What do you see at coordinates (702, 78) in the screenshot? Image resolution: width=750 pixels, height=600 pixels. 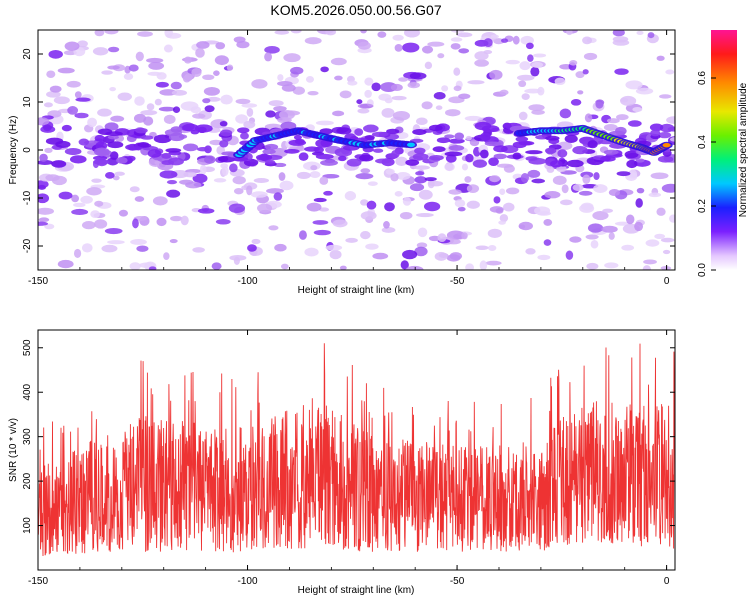 I see `colorbar-tick-label: 0.6` at bounding box center [702, 78].